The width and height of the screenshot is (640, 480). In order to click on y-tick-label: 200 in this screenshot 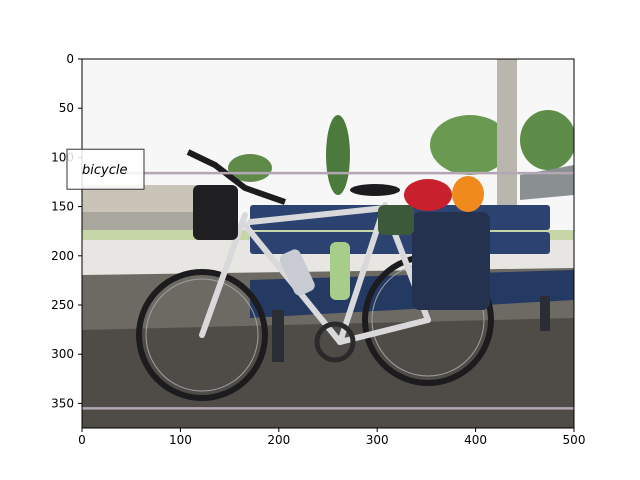, I will do `click(62, 256)`.